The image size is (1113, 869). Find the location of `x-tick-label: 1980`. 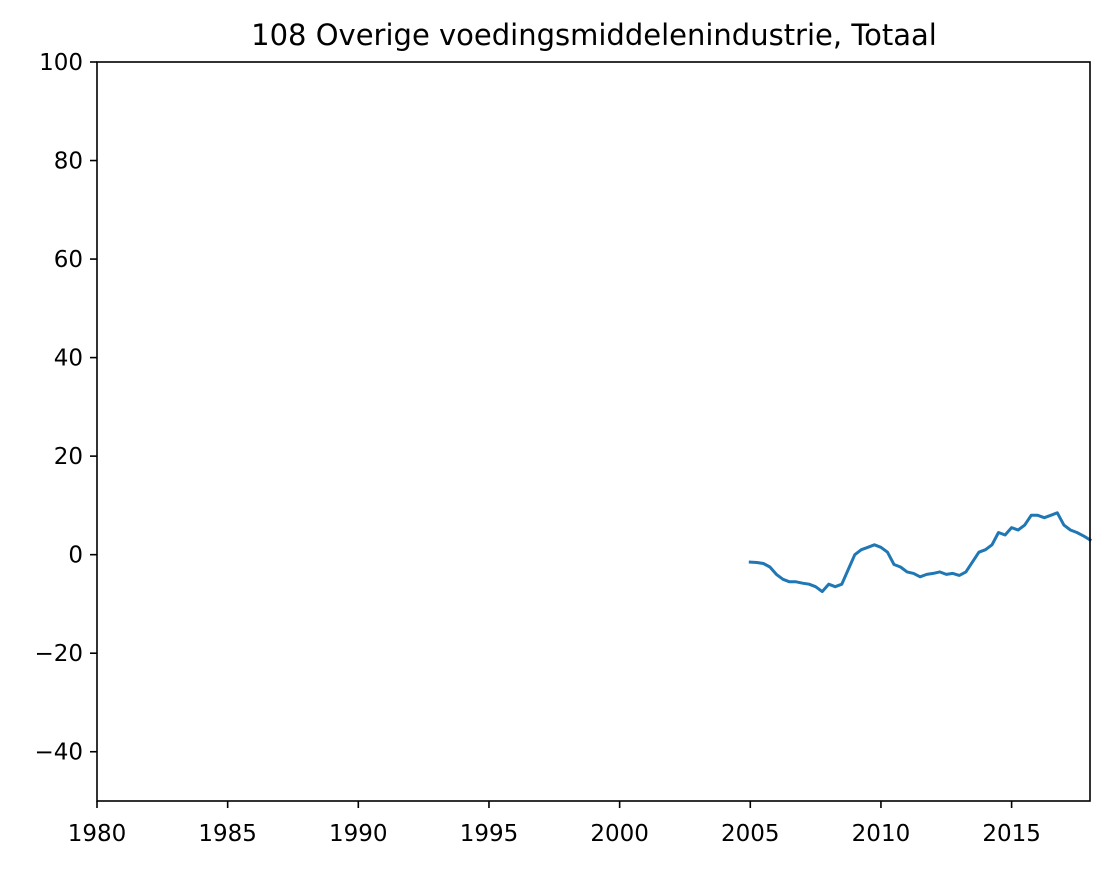

x-tick-label: 1980 is located at coordinates (97, 834).